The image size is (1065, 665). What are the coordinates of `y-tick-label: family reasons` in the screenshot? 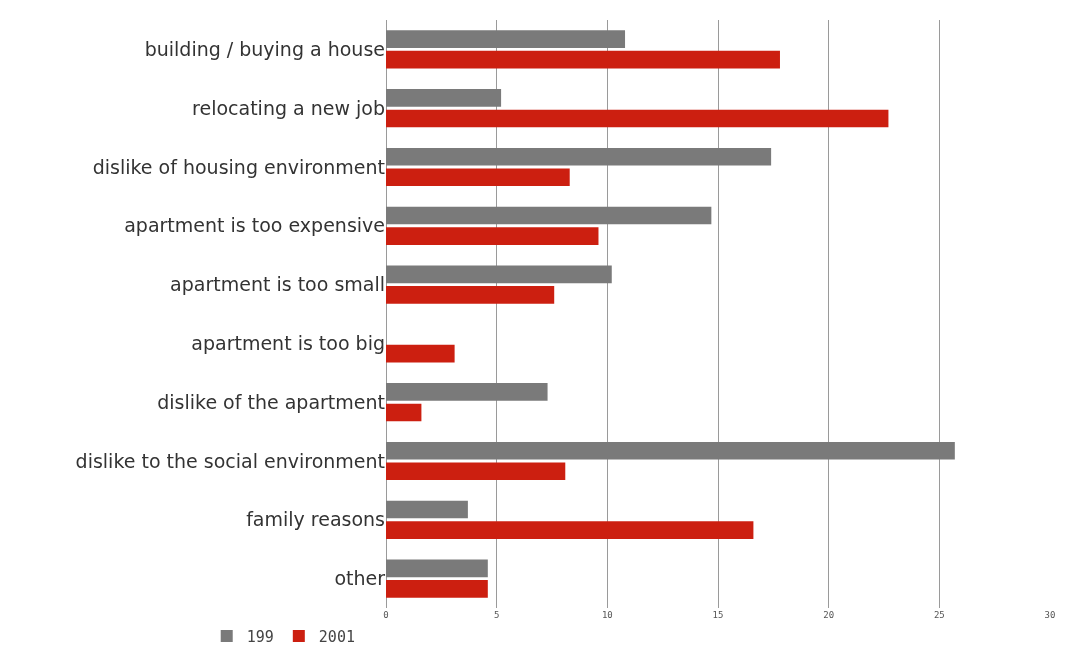 It's located at (315, 519).